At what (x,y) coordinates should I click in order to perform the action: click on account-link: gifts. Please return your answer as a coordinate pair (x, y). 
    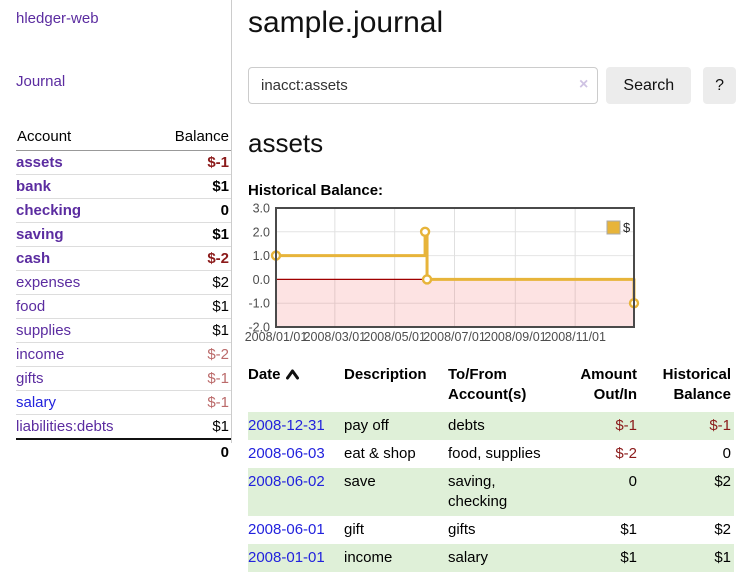
    Looking at the image, I should click on (30, 378).